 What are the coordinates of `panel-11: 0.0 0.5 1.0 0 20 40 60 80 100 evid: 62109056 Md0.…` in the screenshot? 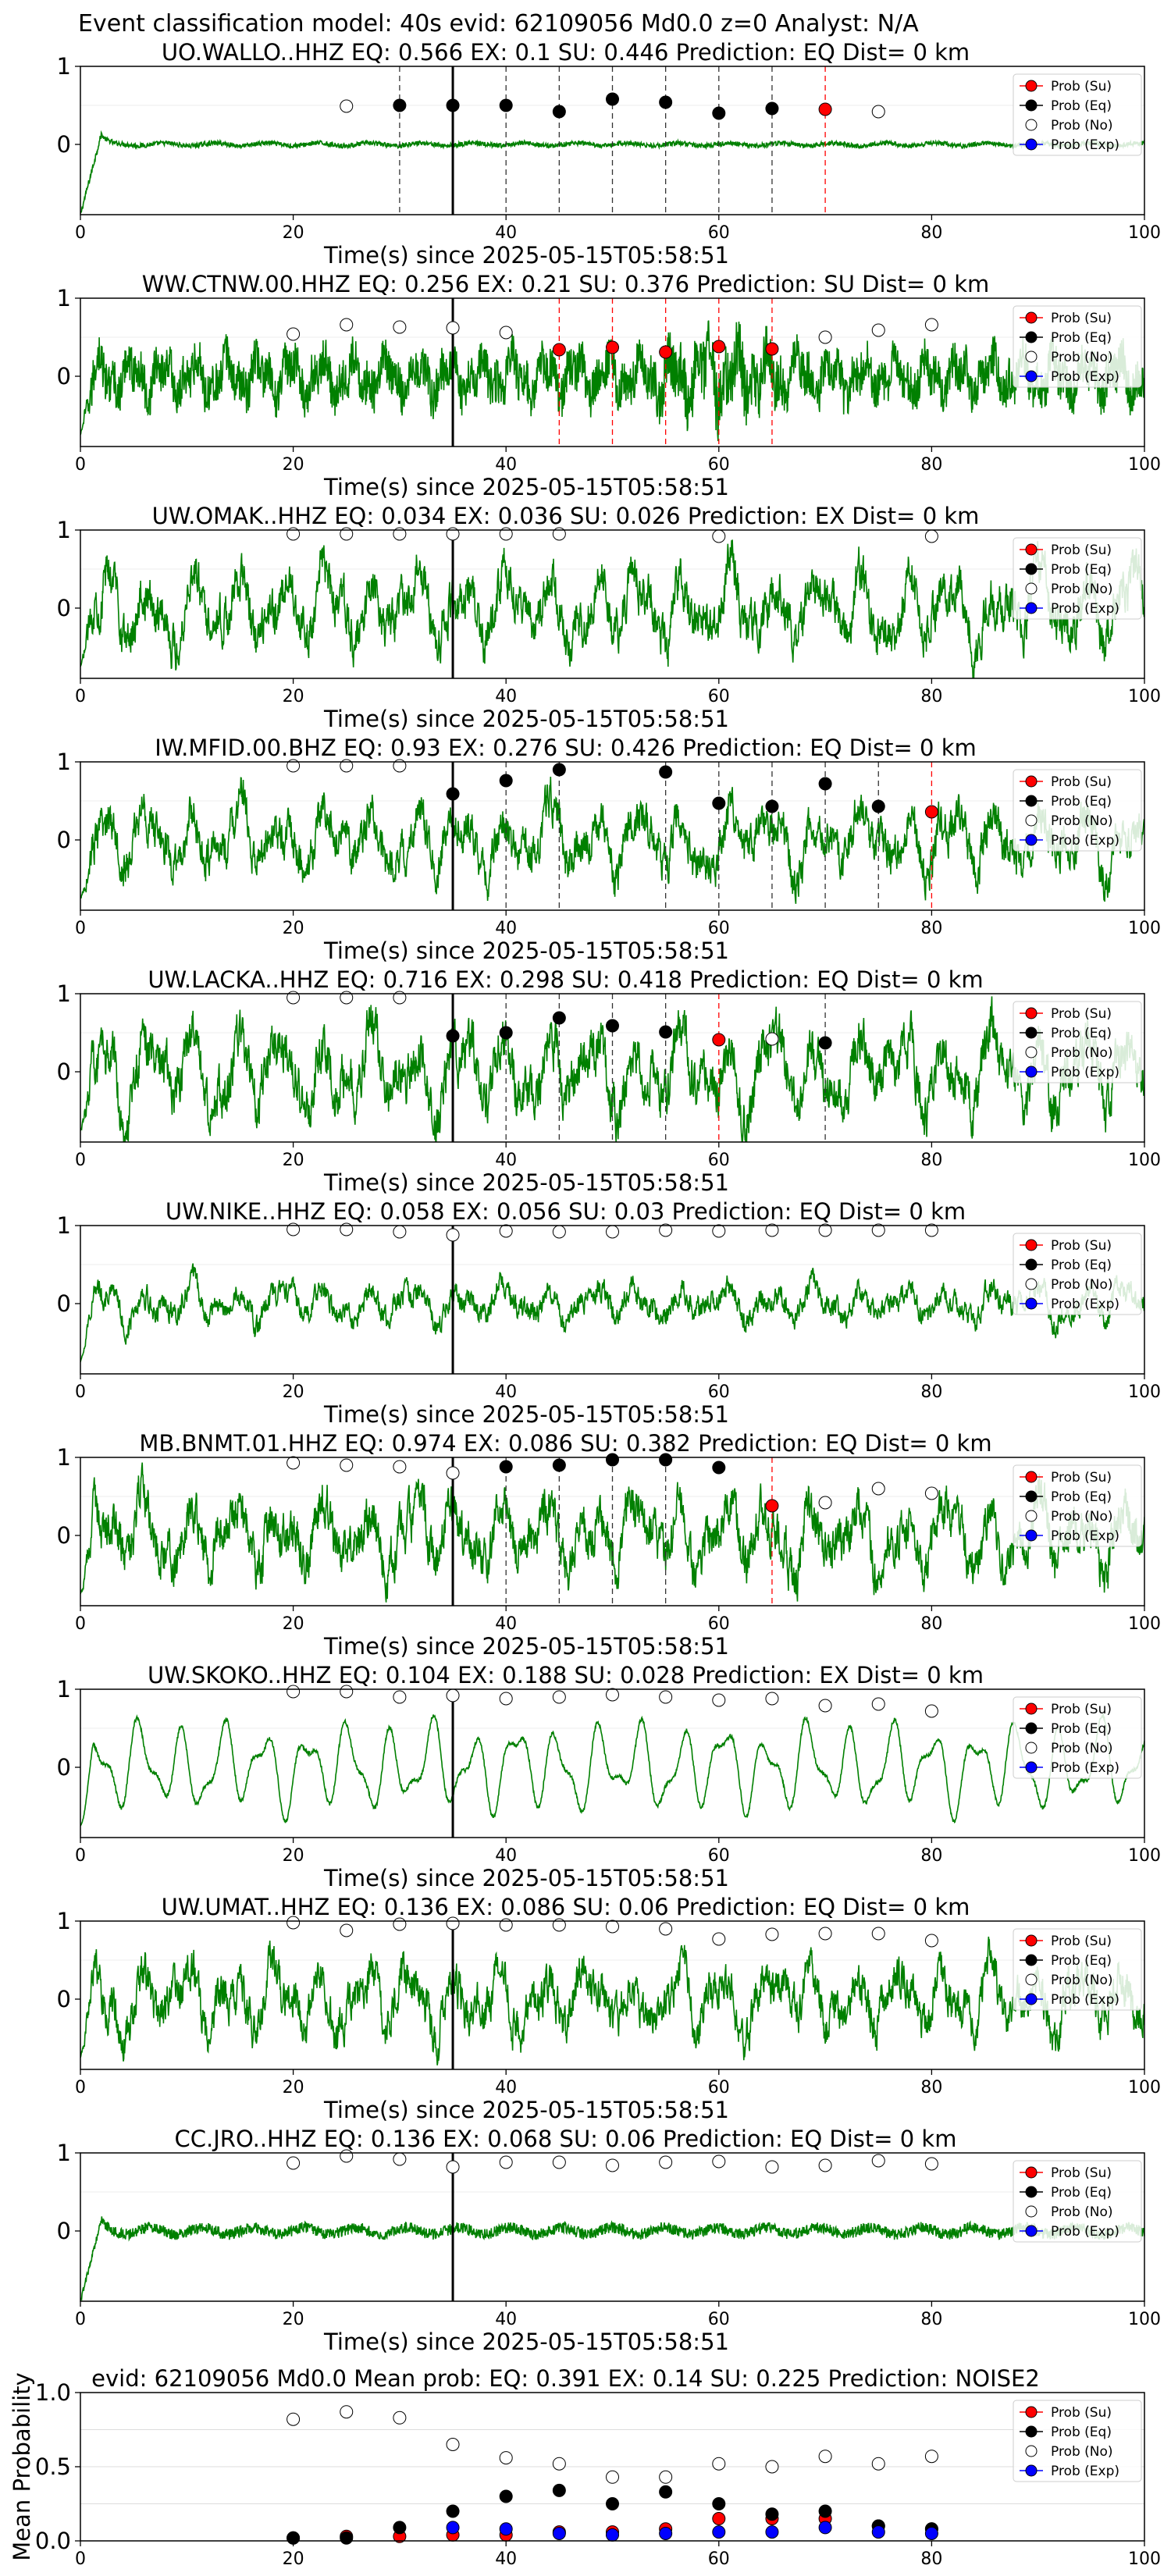 It's located at (585, 2467).